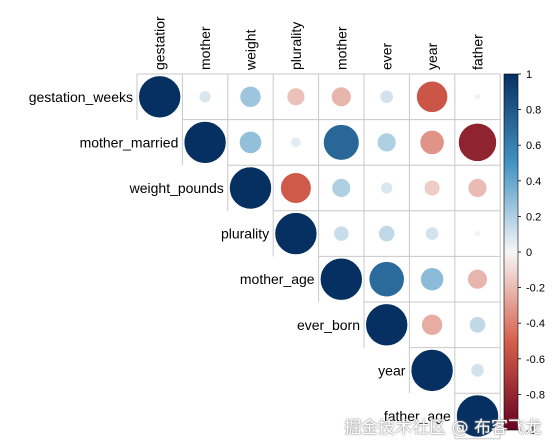 The height and width of the screenshot is (448, 552). What do you see at coordinates (533, 182) in the screenshot?
I see `colorbar-tick-label: 0.4` at bounding box center [533, 182].